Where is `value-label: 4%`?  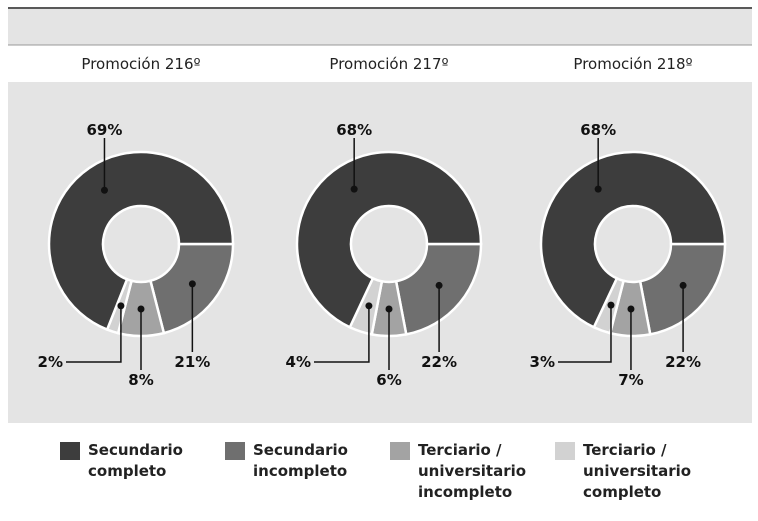 value-label: 4% is located at coordinates (298, 362).